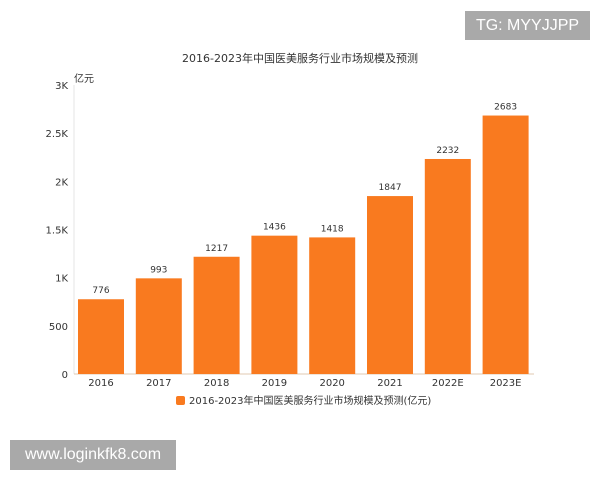  I want to click on legend-label: 2016-2023年中国医美服务行业市场规模及预测(亿元), so click(310, 400).